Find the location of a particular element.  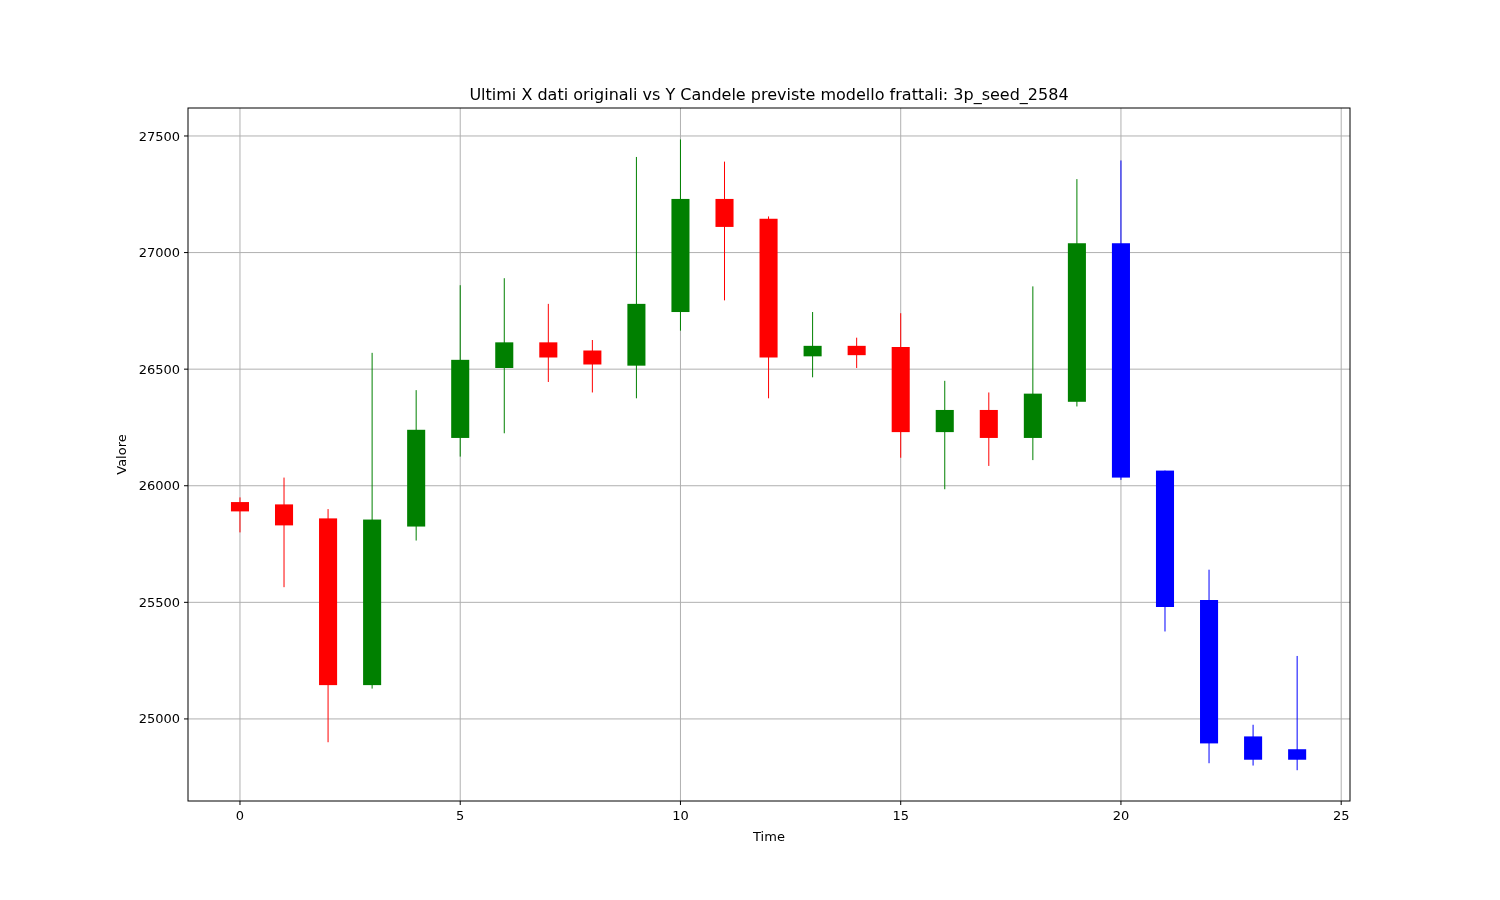

chart-title: Ultimi X dati originali vs Y Candele previste modello frattali: 3p_seed_2584 is located at coordinates (769, 95).